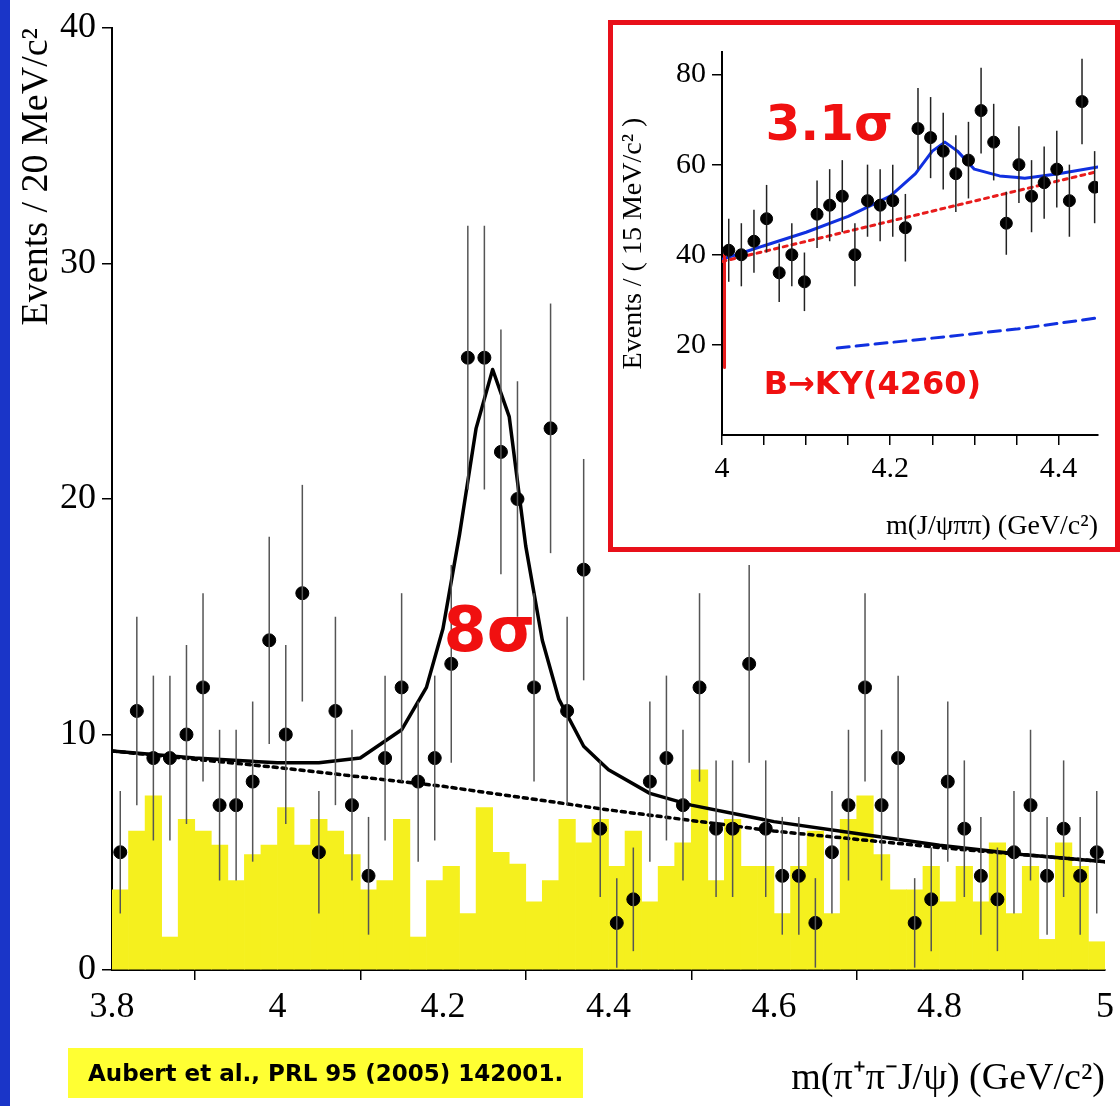 Image resolution: width=1120 pixels, height=1106 pixels. I want to click on y-tick-label: 80, so click(691, 72).